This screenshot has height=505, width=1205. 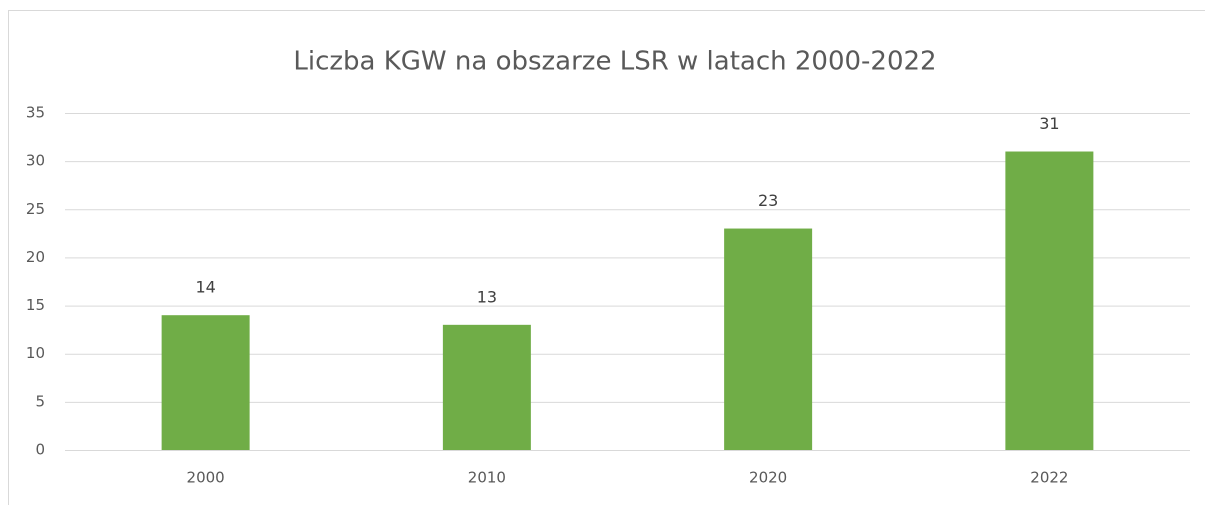 I want to click on x-tick-label: 2010, so click(x=487, y=478).